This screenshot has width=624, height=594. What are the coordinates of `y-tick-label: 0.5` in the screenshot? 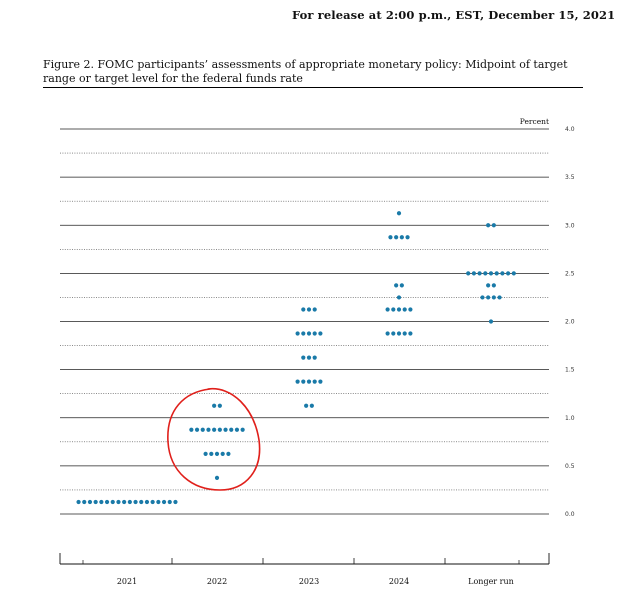 It's located at (570, 466).